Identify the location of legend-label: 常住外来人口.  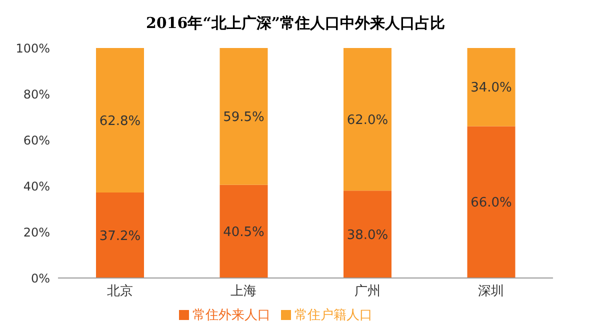
(231, 315).